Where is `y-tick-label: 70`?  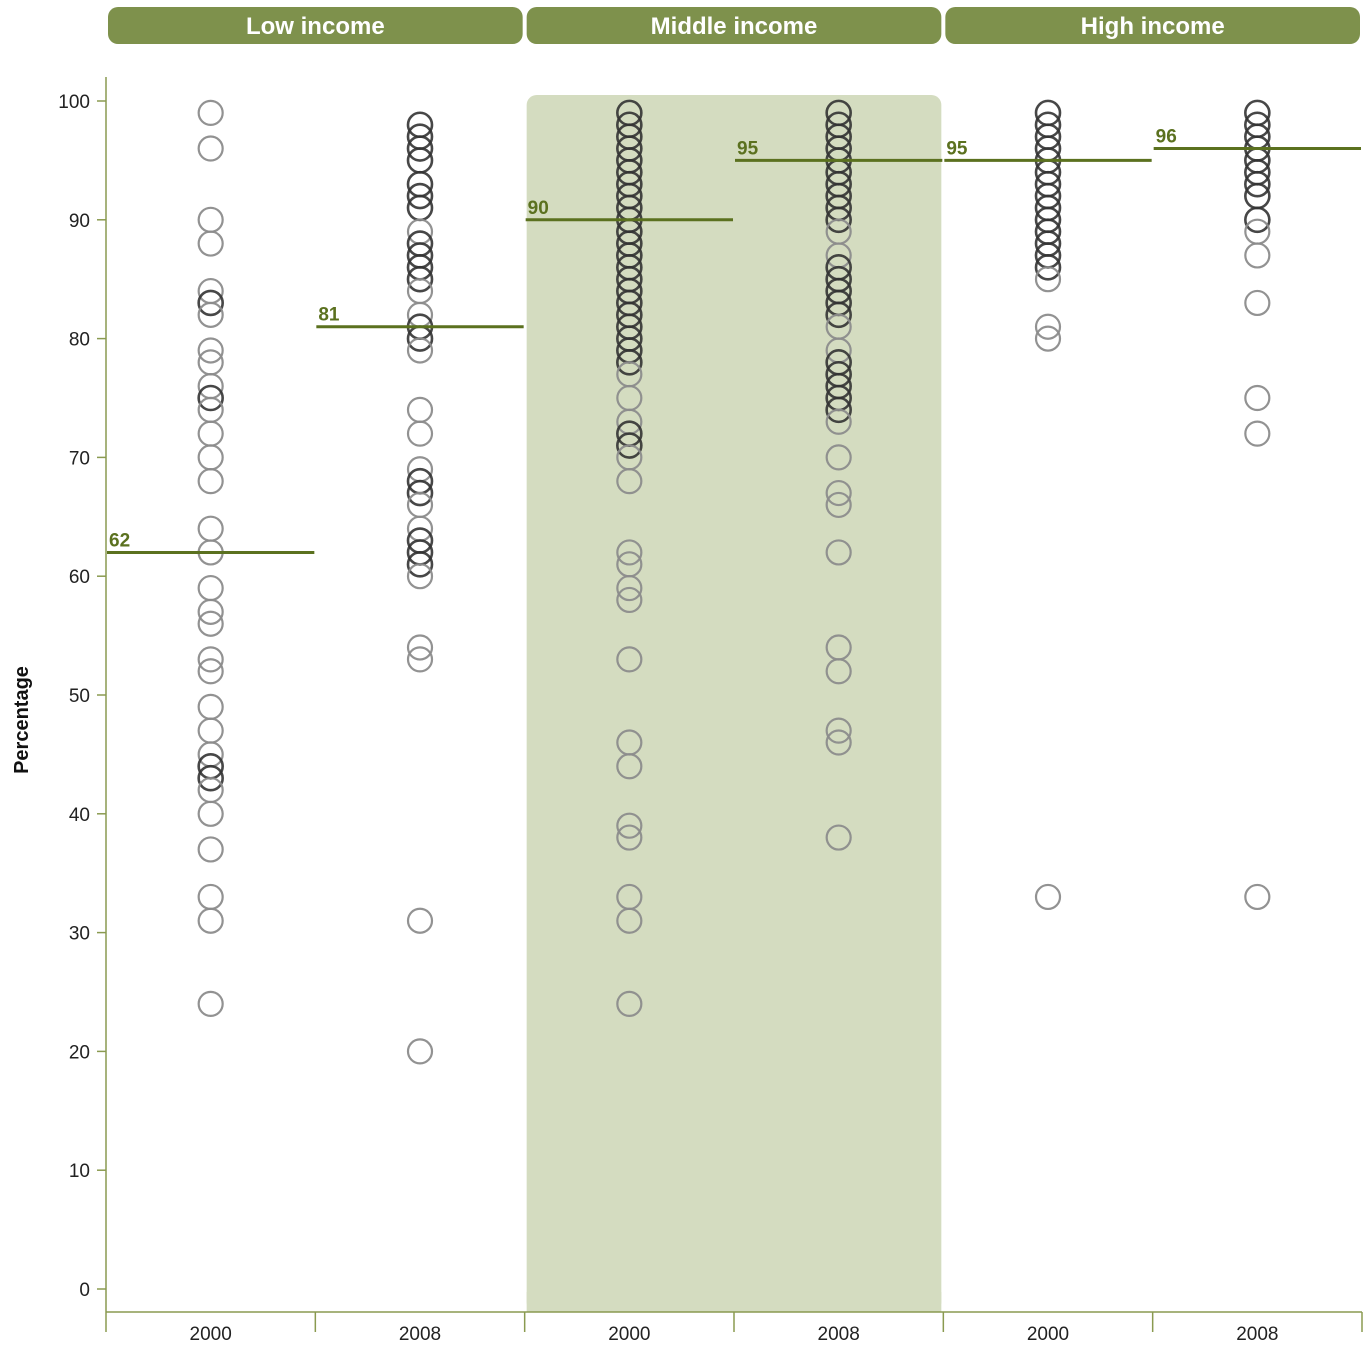 y-tick-label: 70 is located at coordinates (79, 458).